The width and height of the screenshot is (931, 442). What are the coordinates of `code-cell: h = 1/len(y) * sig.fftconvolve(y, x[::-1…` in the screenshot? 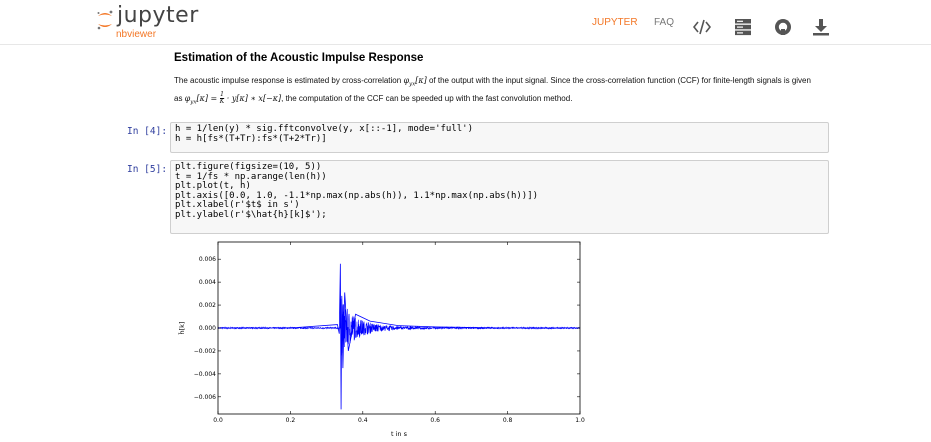 It's located at (499, 137).